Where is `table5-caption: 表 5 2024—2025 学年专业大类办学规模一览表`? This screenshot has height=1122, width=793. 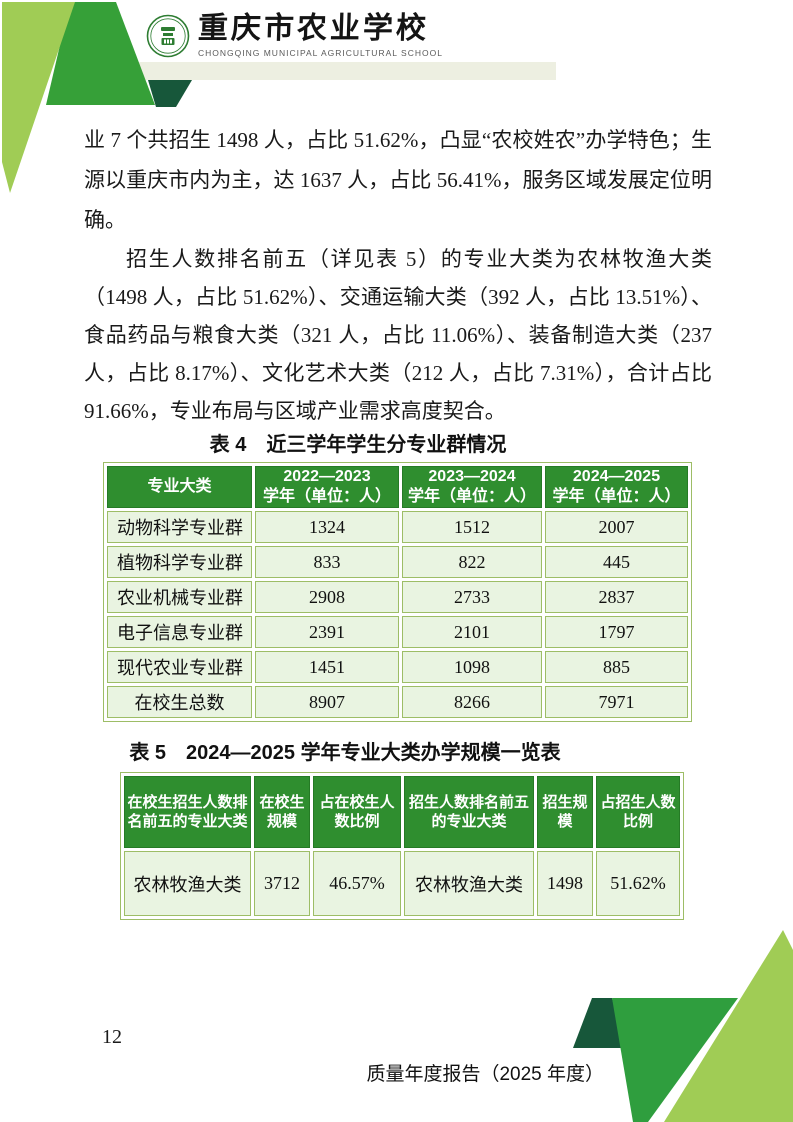
table5-caption: 表 5 2024—2025 学年专业大类办学规模一览表 is located at coordinates (345, 753).